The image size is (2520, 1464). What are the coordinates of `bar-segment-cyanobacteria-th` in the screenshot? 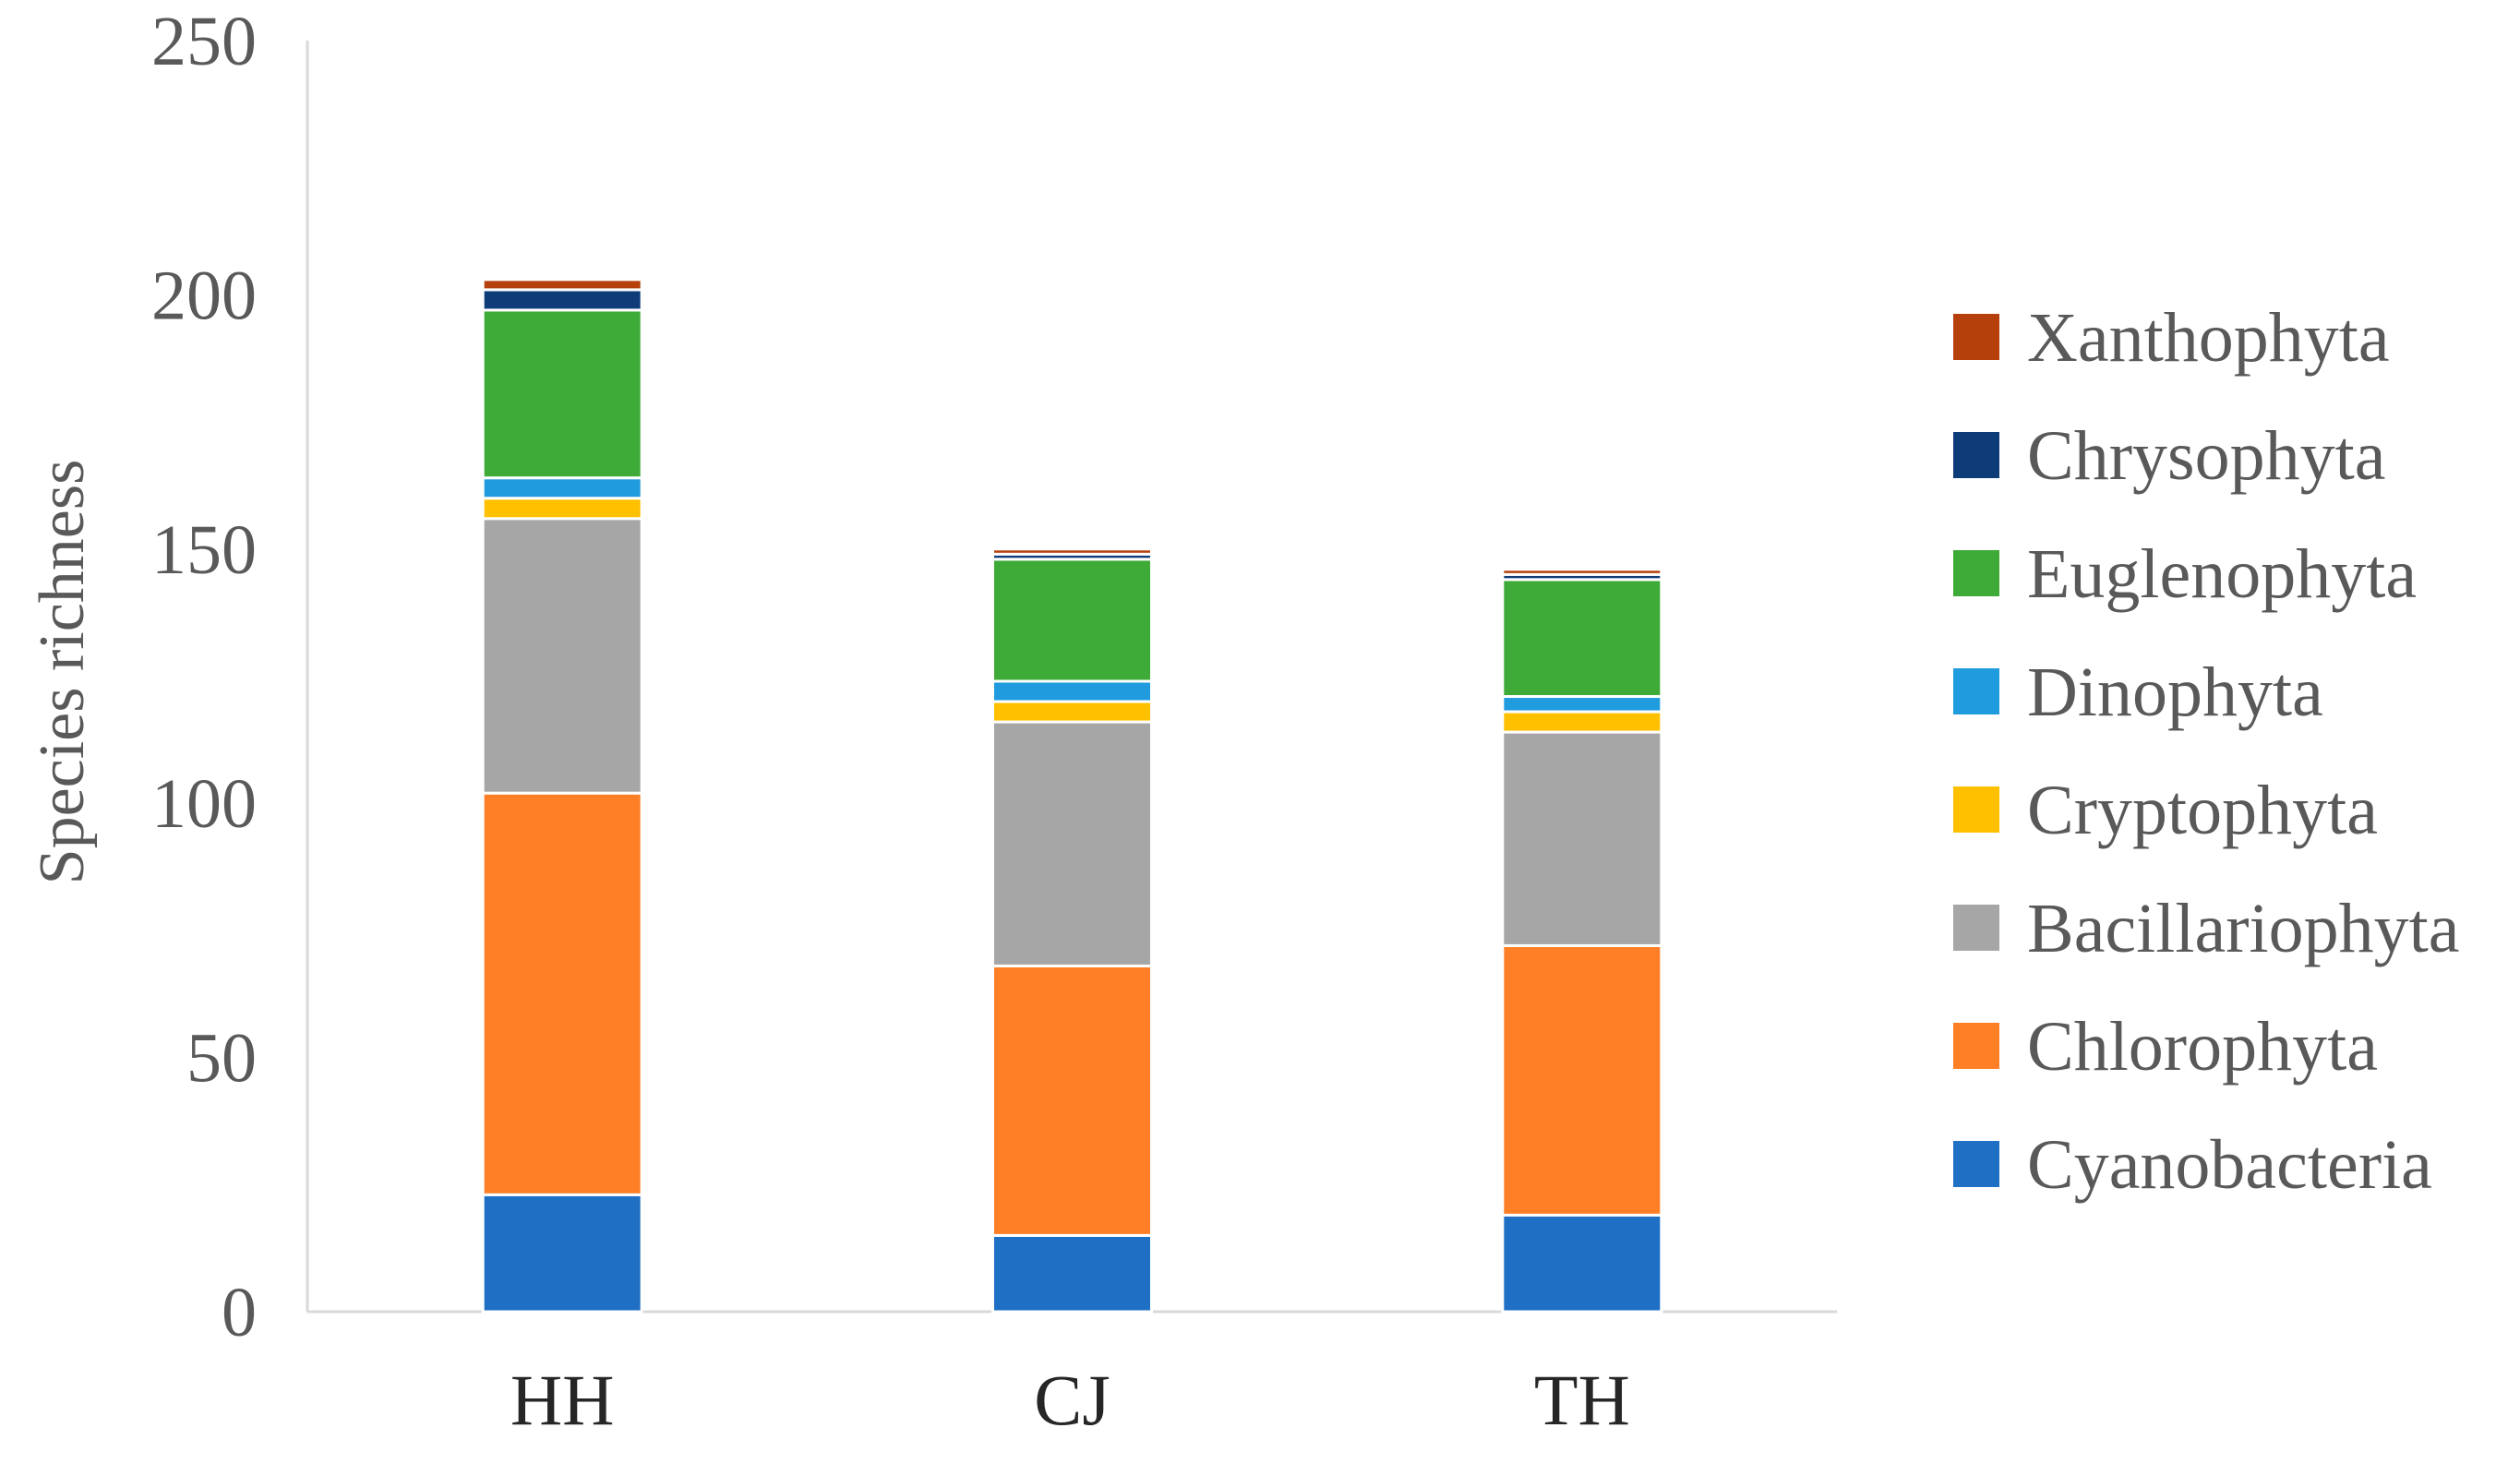 It's located at (1582, 1263).